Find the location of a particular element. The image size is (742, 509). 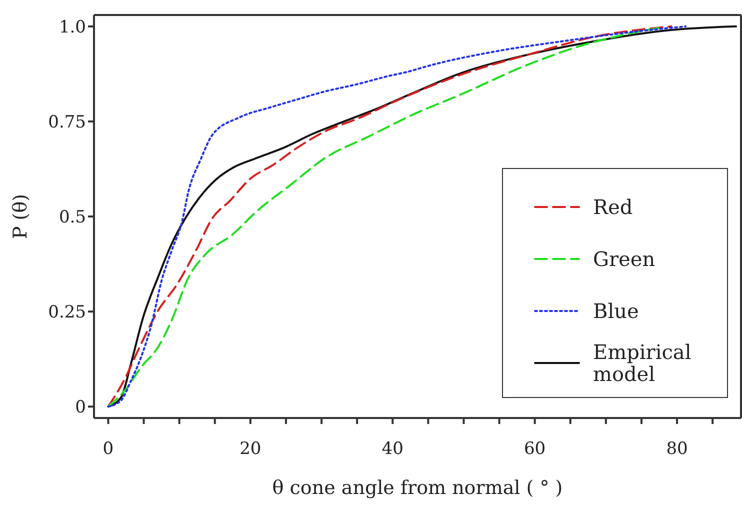

y-tick-label: 1.0 is located at coordinates (72, 27).